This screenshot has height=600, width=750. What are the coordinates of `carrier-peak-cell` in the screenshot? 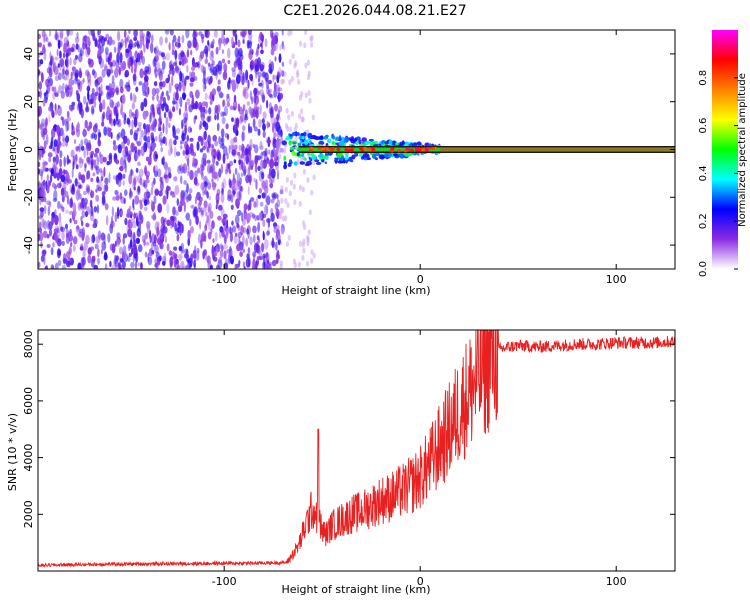 It's located at (346, 149).